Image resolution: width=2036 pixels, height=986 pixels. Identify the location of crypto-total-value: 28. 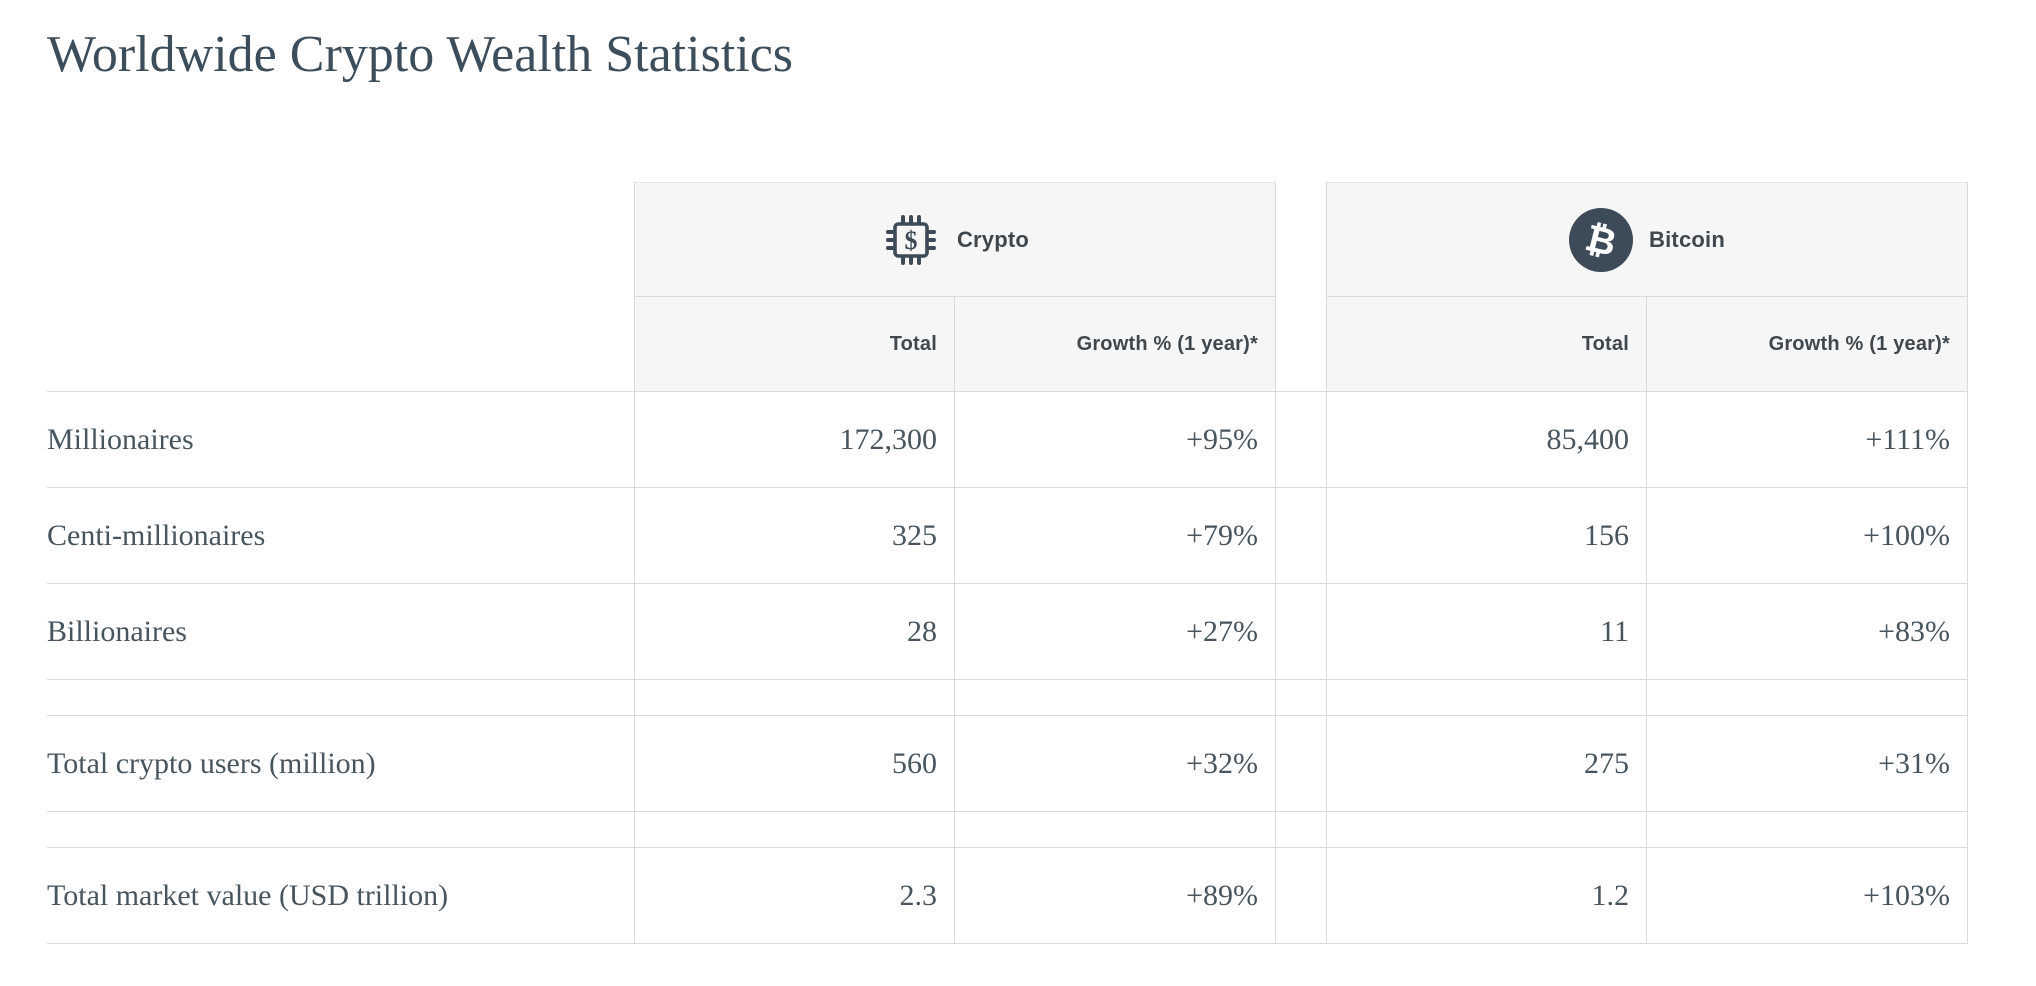
(794, 632).